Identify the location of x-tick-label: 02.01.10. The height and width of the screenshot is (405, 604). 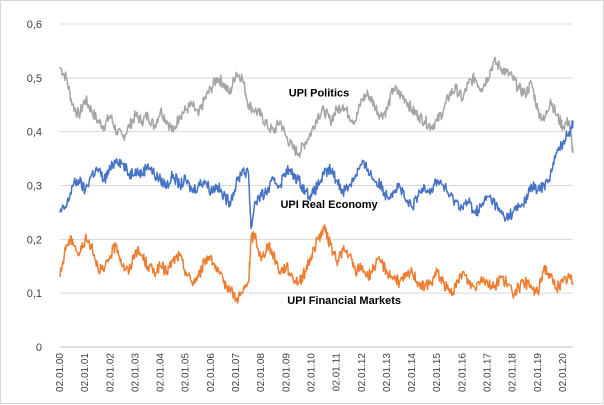
(311, 372).